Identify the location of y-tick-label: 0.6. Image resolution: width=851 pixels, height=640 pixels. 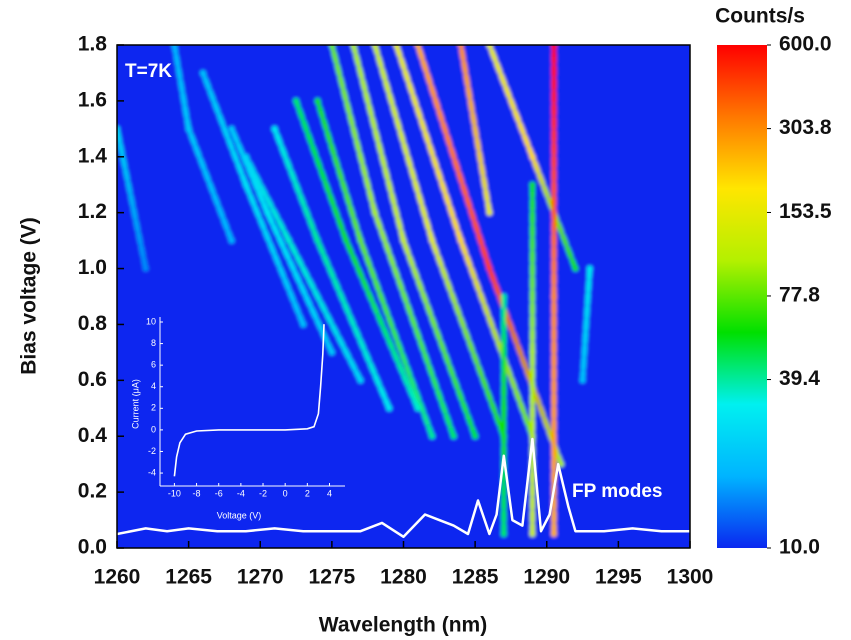
(92, 379).